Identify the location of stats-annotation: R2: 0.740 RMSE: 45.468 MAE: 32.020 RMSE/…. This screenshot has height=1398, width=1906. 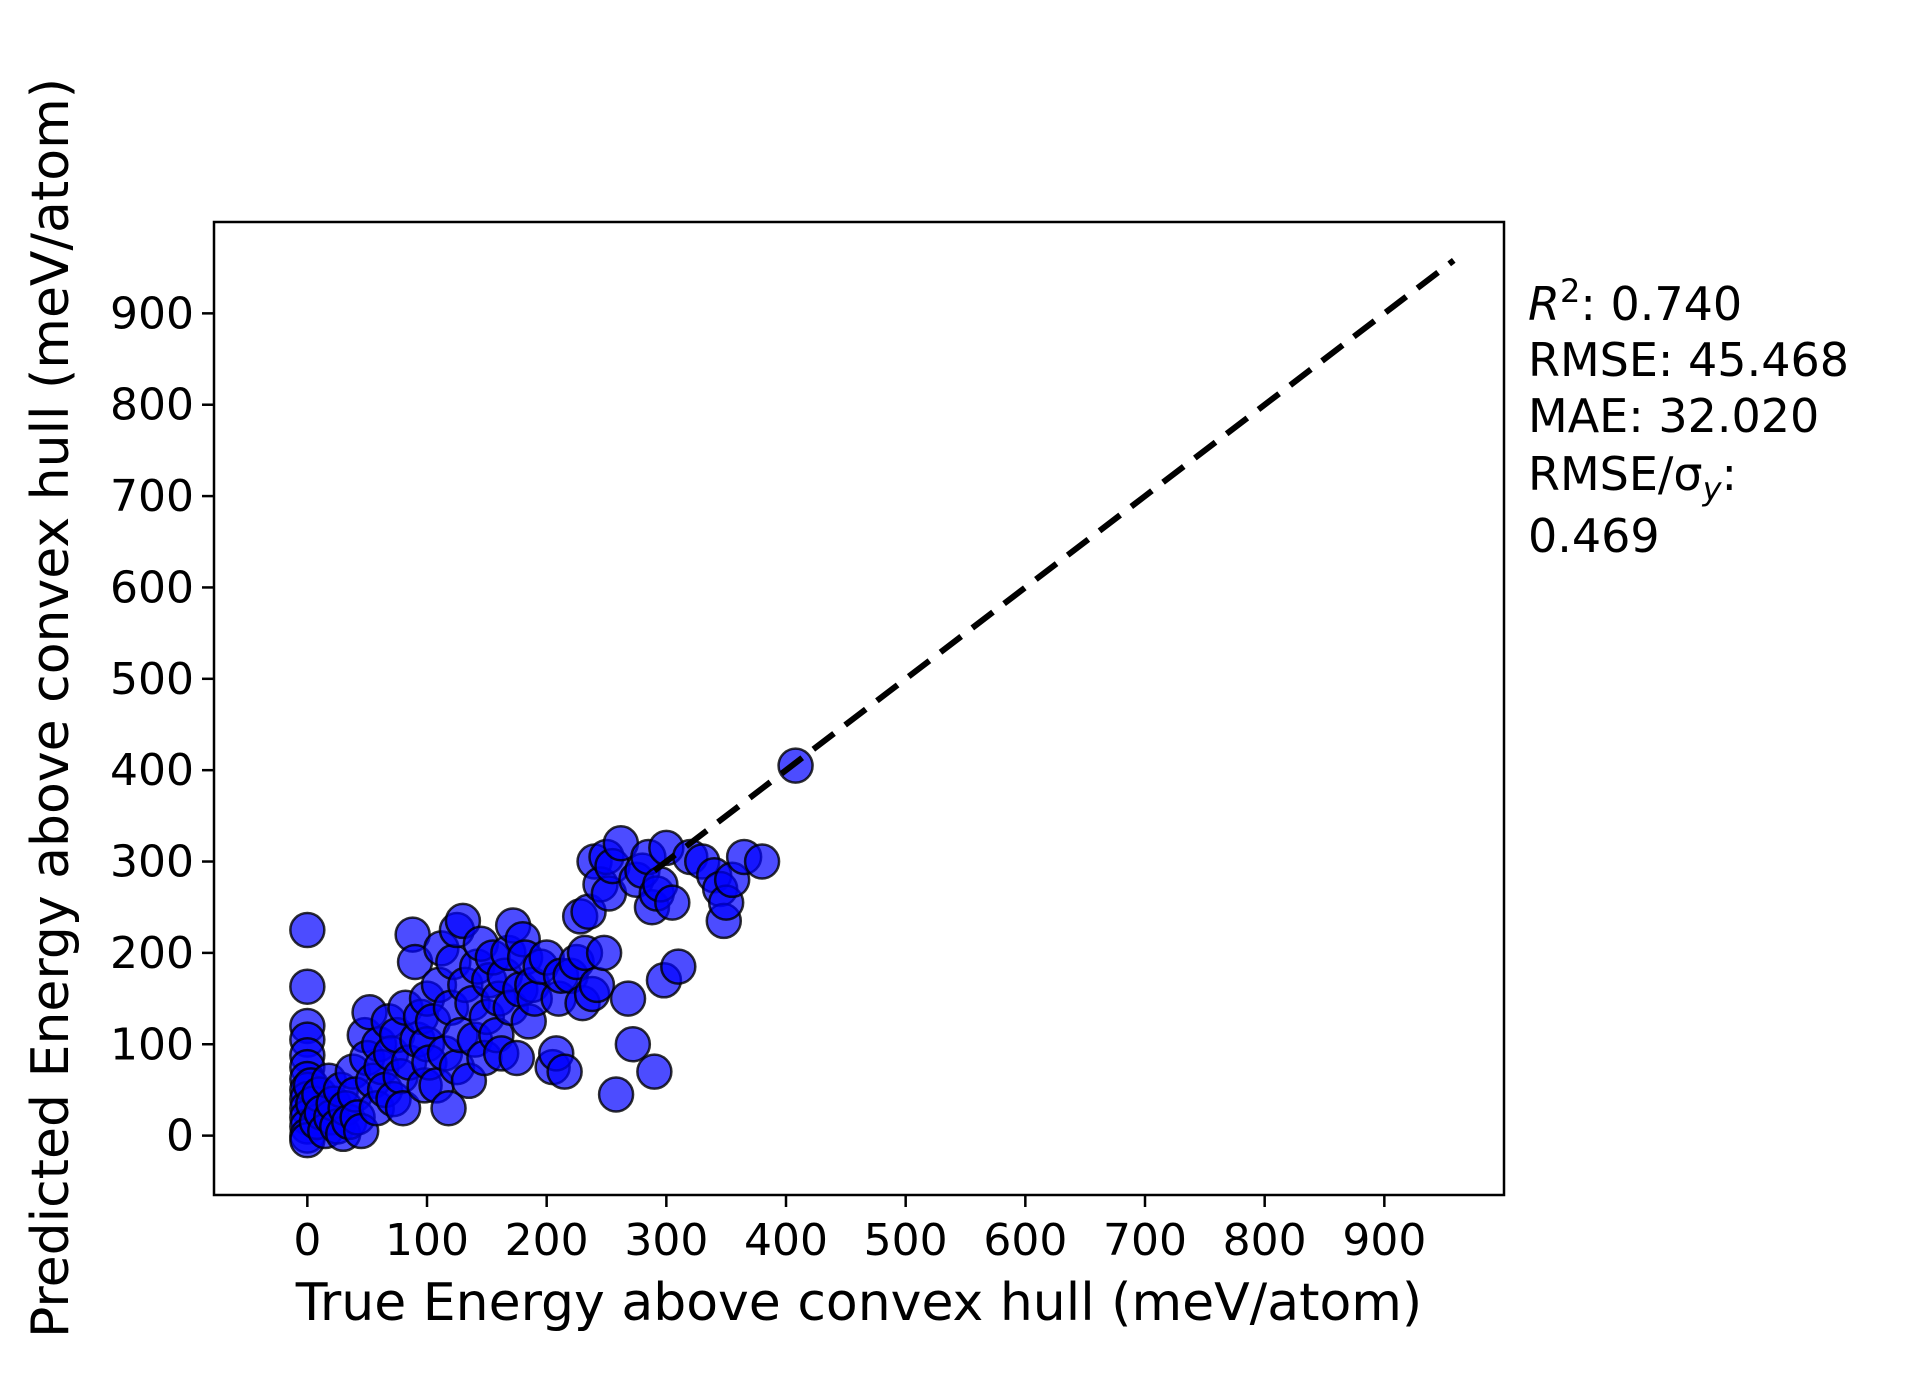
(1688, 417).